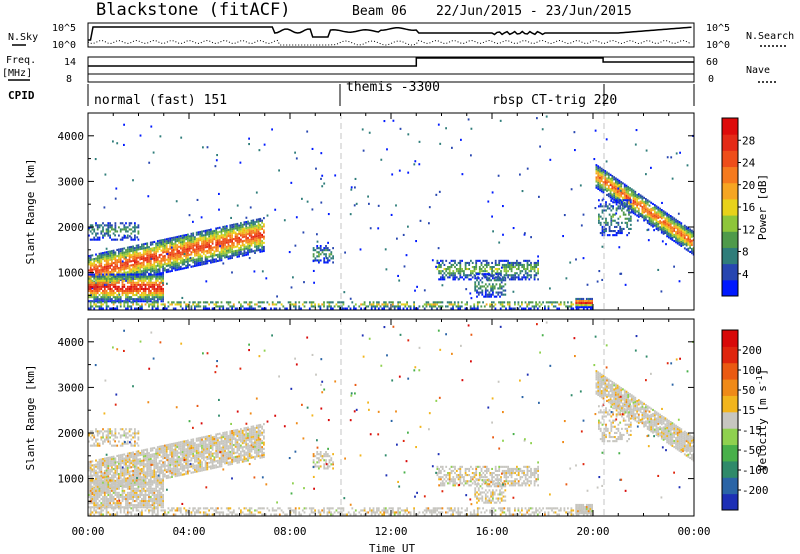 The image size is (800, 554). I want to click on nsky-trace, so click(390, 33).